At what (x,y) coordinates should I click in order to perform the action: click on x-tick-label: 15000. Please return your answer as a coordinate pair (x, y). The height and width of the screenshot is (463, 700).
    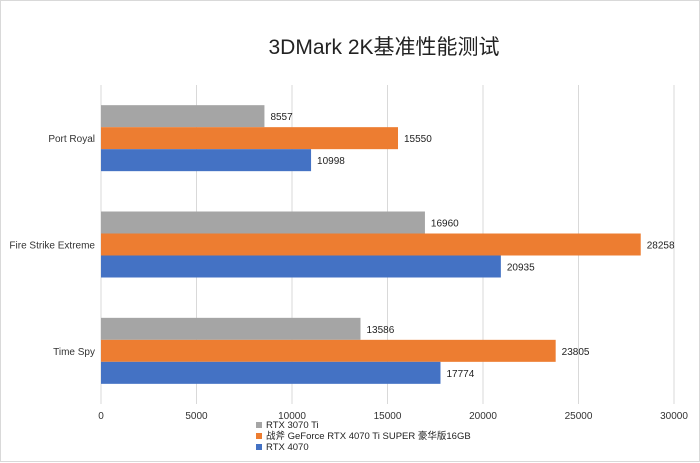
    Looking at the image, I should click on (388, 416).